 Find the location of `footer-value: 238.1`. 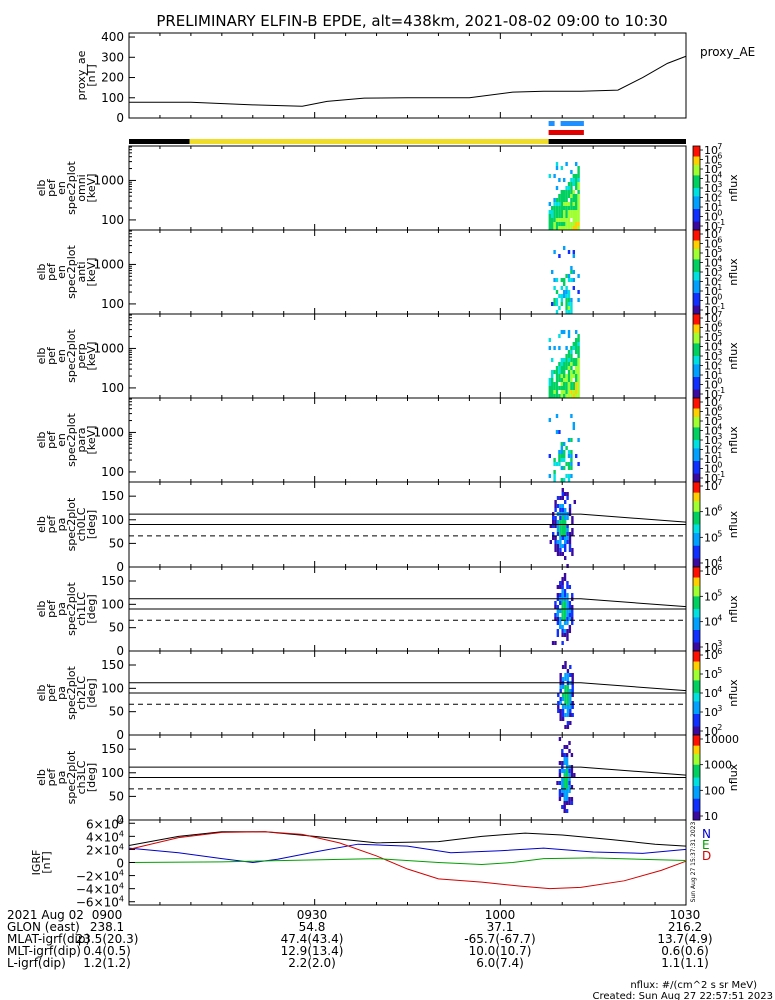

footer-value: 238.1 is located at coordinates (107, 927).